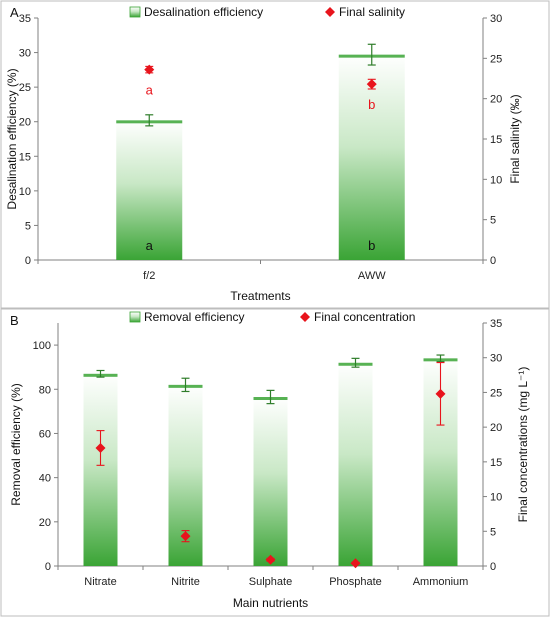 This screenshot has width=550, height=617. Describe the element at coordinates (371, 104) in the screenshot. I see `point-significance-letter: b` at that location.